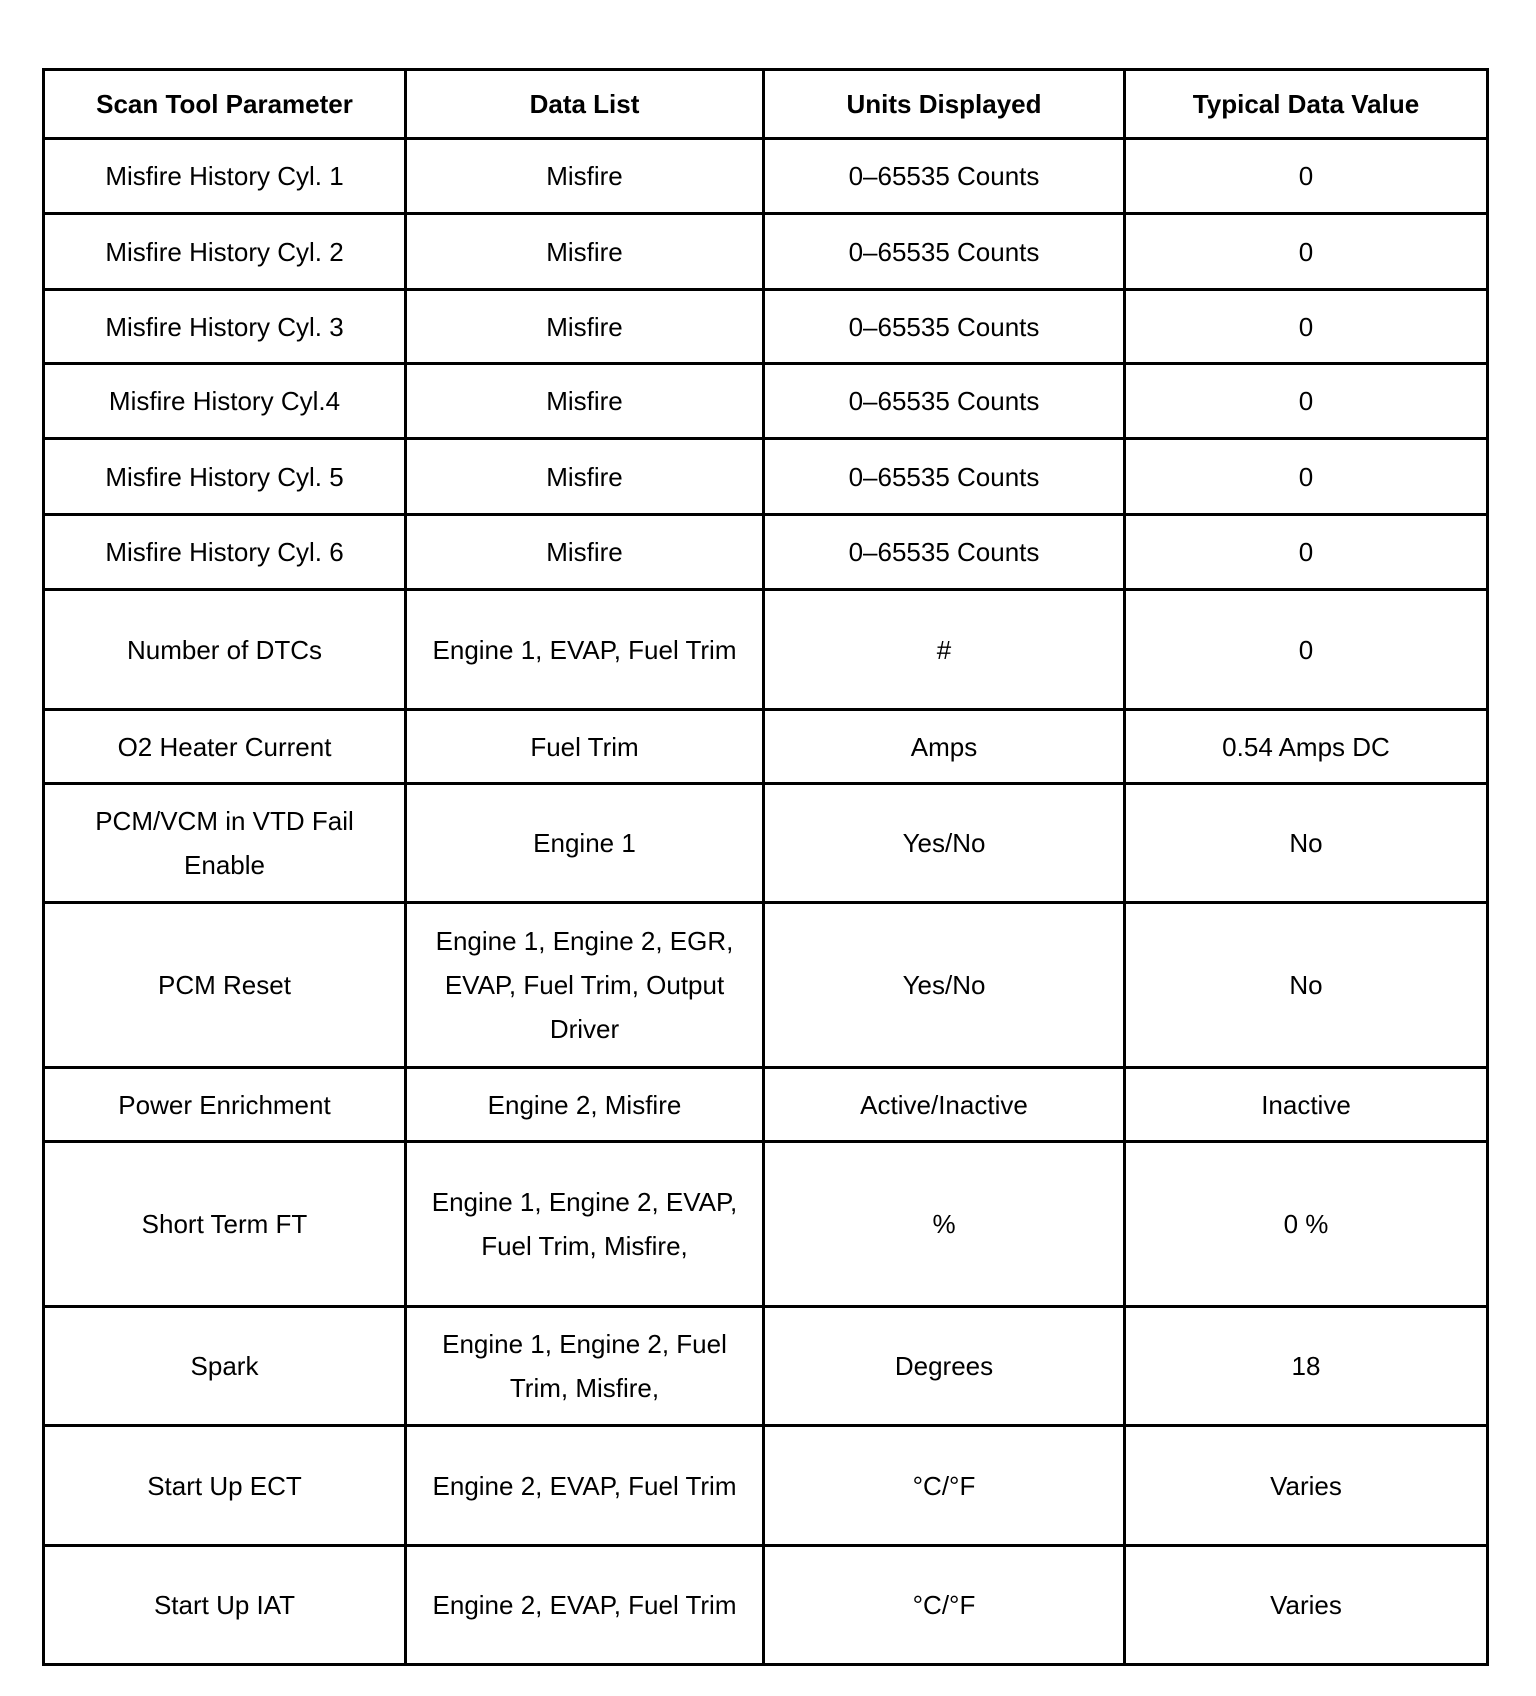 The height and width of the screenshot is (1696, 1536). Describe the element at coordinates (224, 843) in the screenshot. I see `cell-parameter: PCM/VCM in VTD Fail Enable` at that location.